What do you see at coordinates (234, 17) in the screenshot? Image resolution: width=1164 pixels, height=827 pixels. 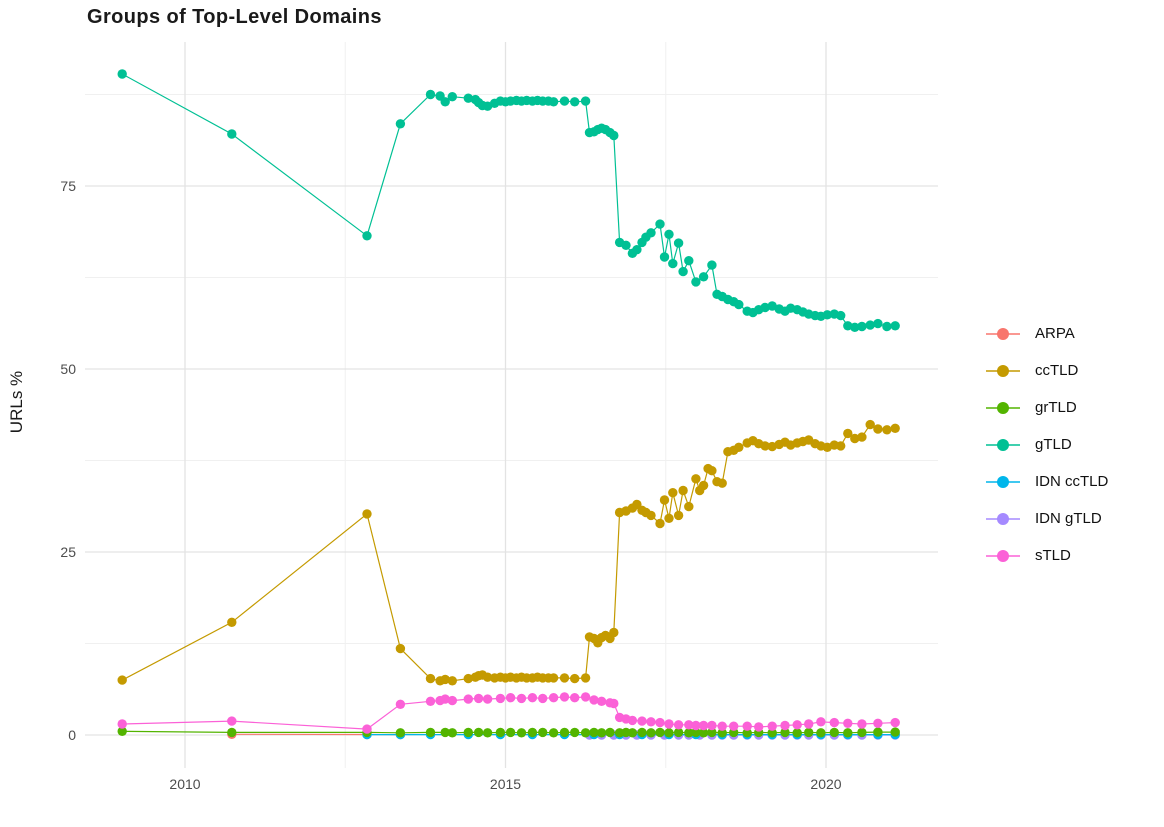 I see `chart-title: Groups of Top-Level Domains` at bounding box center [234, 17].